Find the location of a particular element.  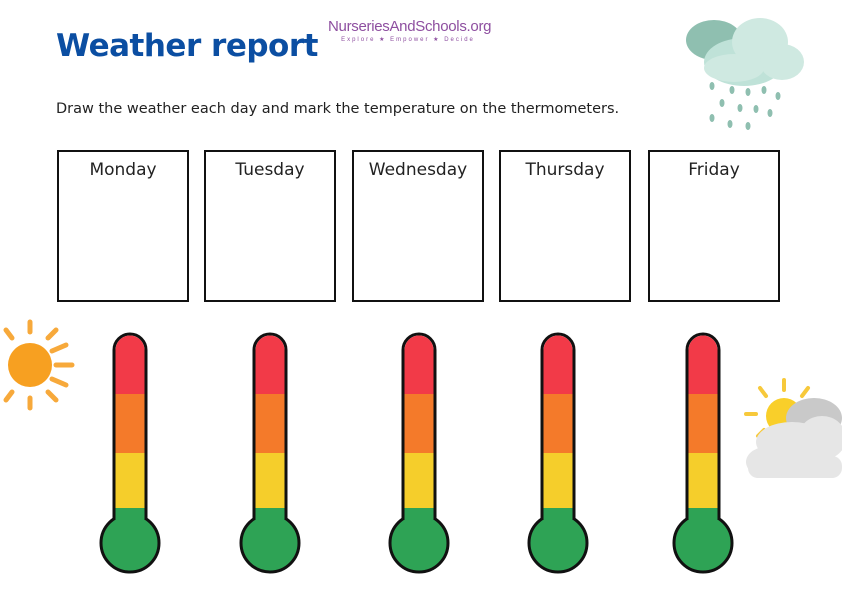

day-label: Tuesday is located at coordinates (270, 170).